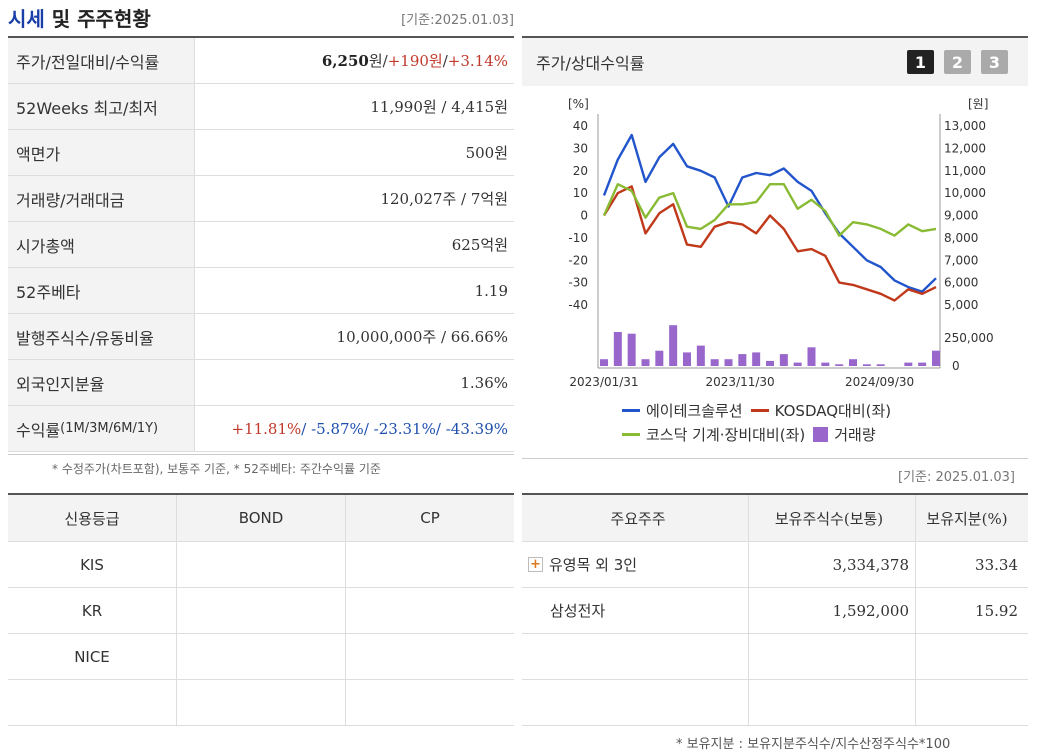 This screenshot has height=753, width=1042. I want to click on chart-page-button-1: 1, so click(920, 62).